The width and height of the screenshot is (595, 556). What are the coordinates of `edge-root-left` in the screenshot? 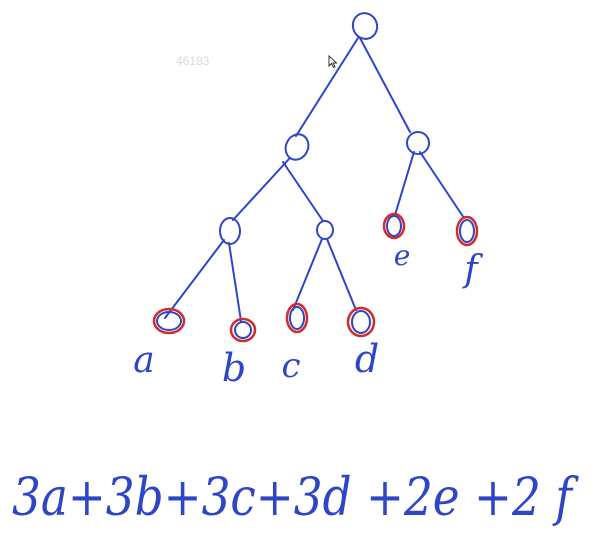 It's located at (327, 87).